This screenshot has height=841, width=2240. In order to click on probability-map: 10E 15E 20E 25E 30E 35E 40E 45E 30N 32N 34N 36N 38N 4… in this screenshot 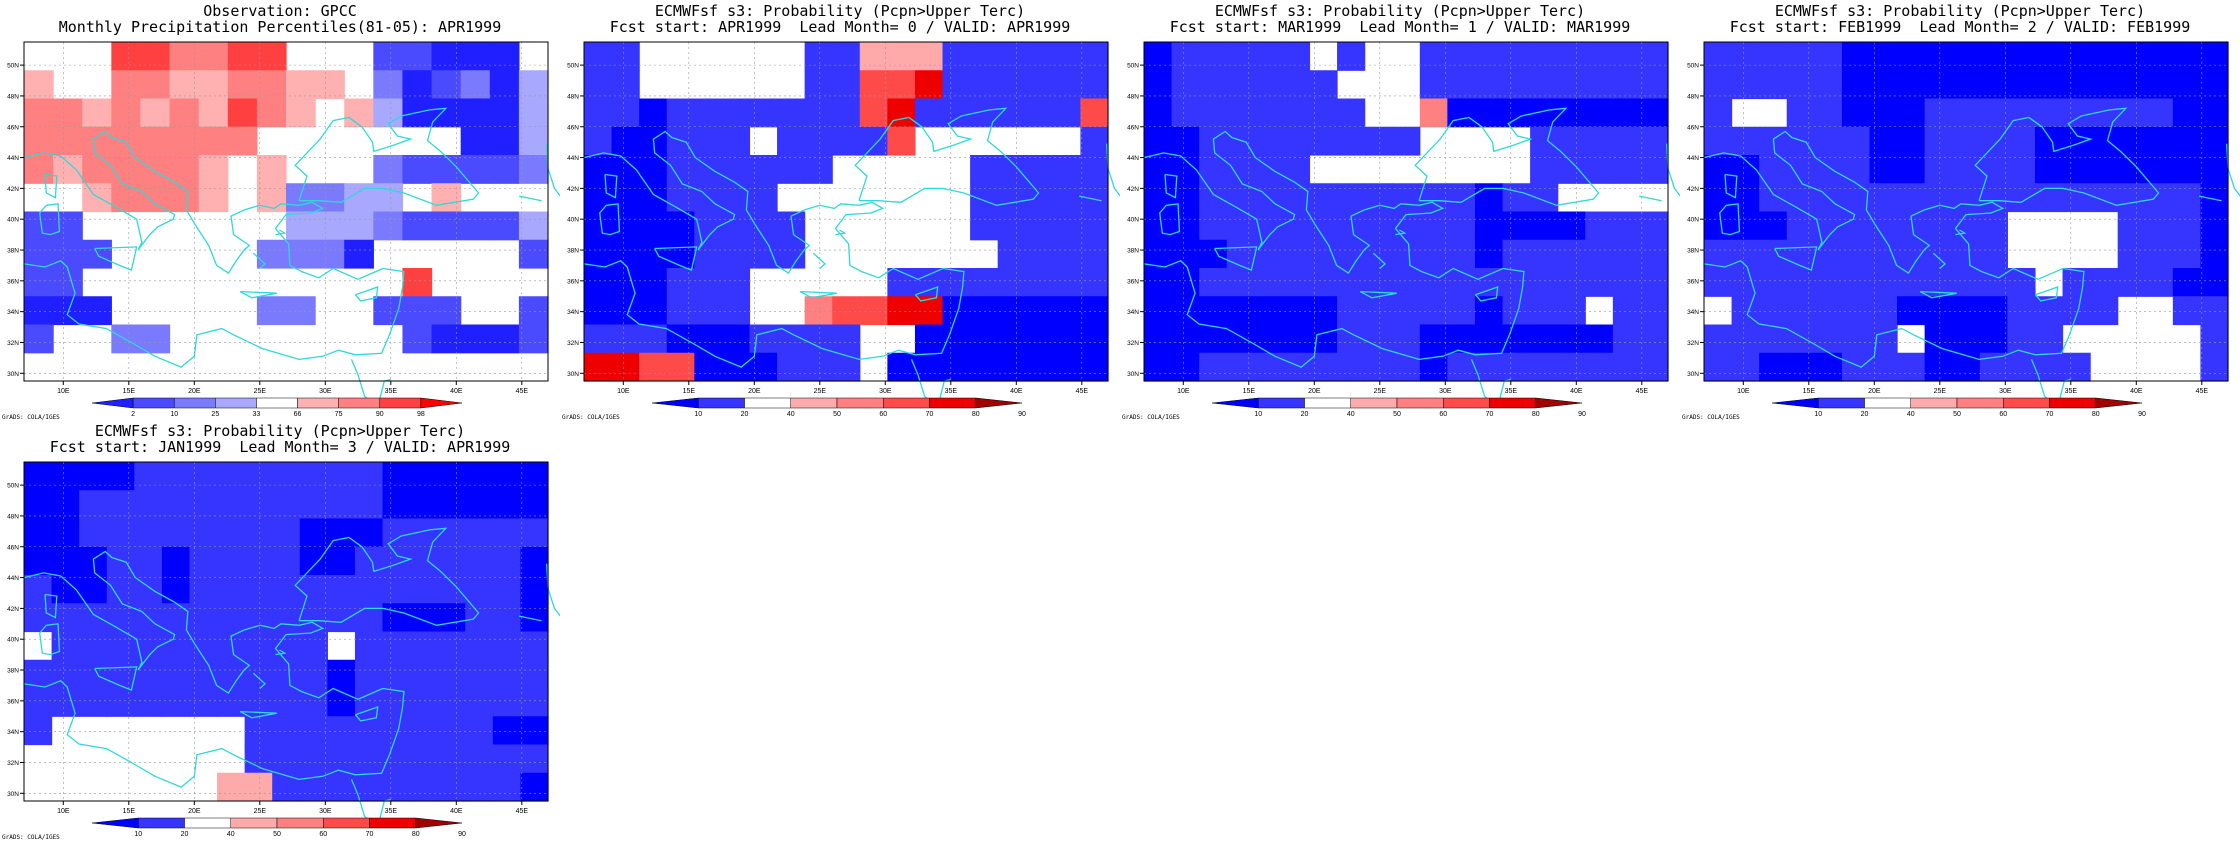, I will do `click(843, 229)`.